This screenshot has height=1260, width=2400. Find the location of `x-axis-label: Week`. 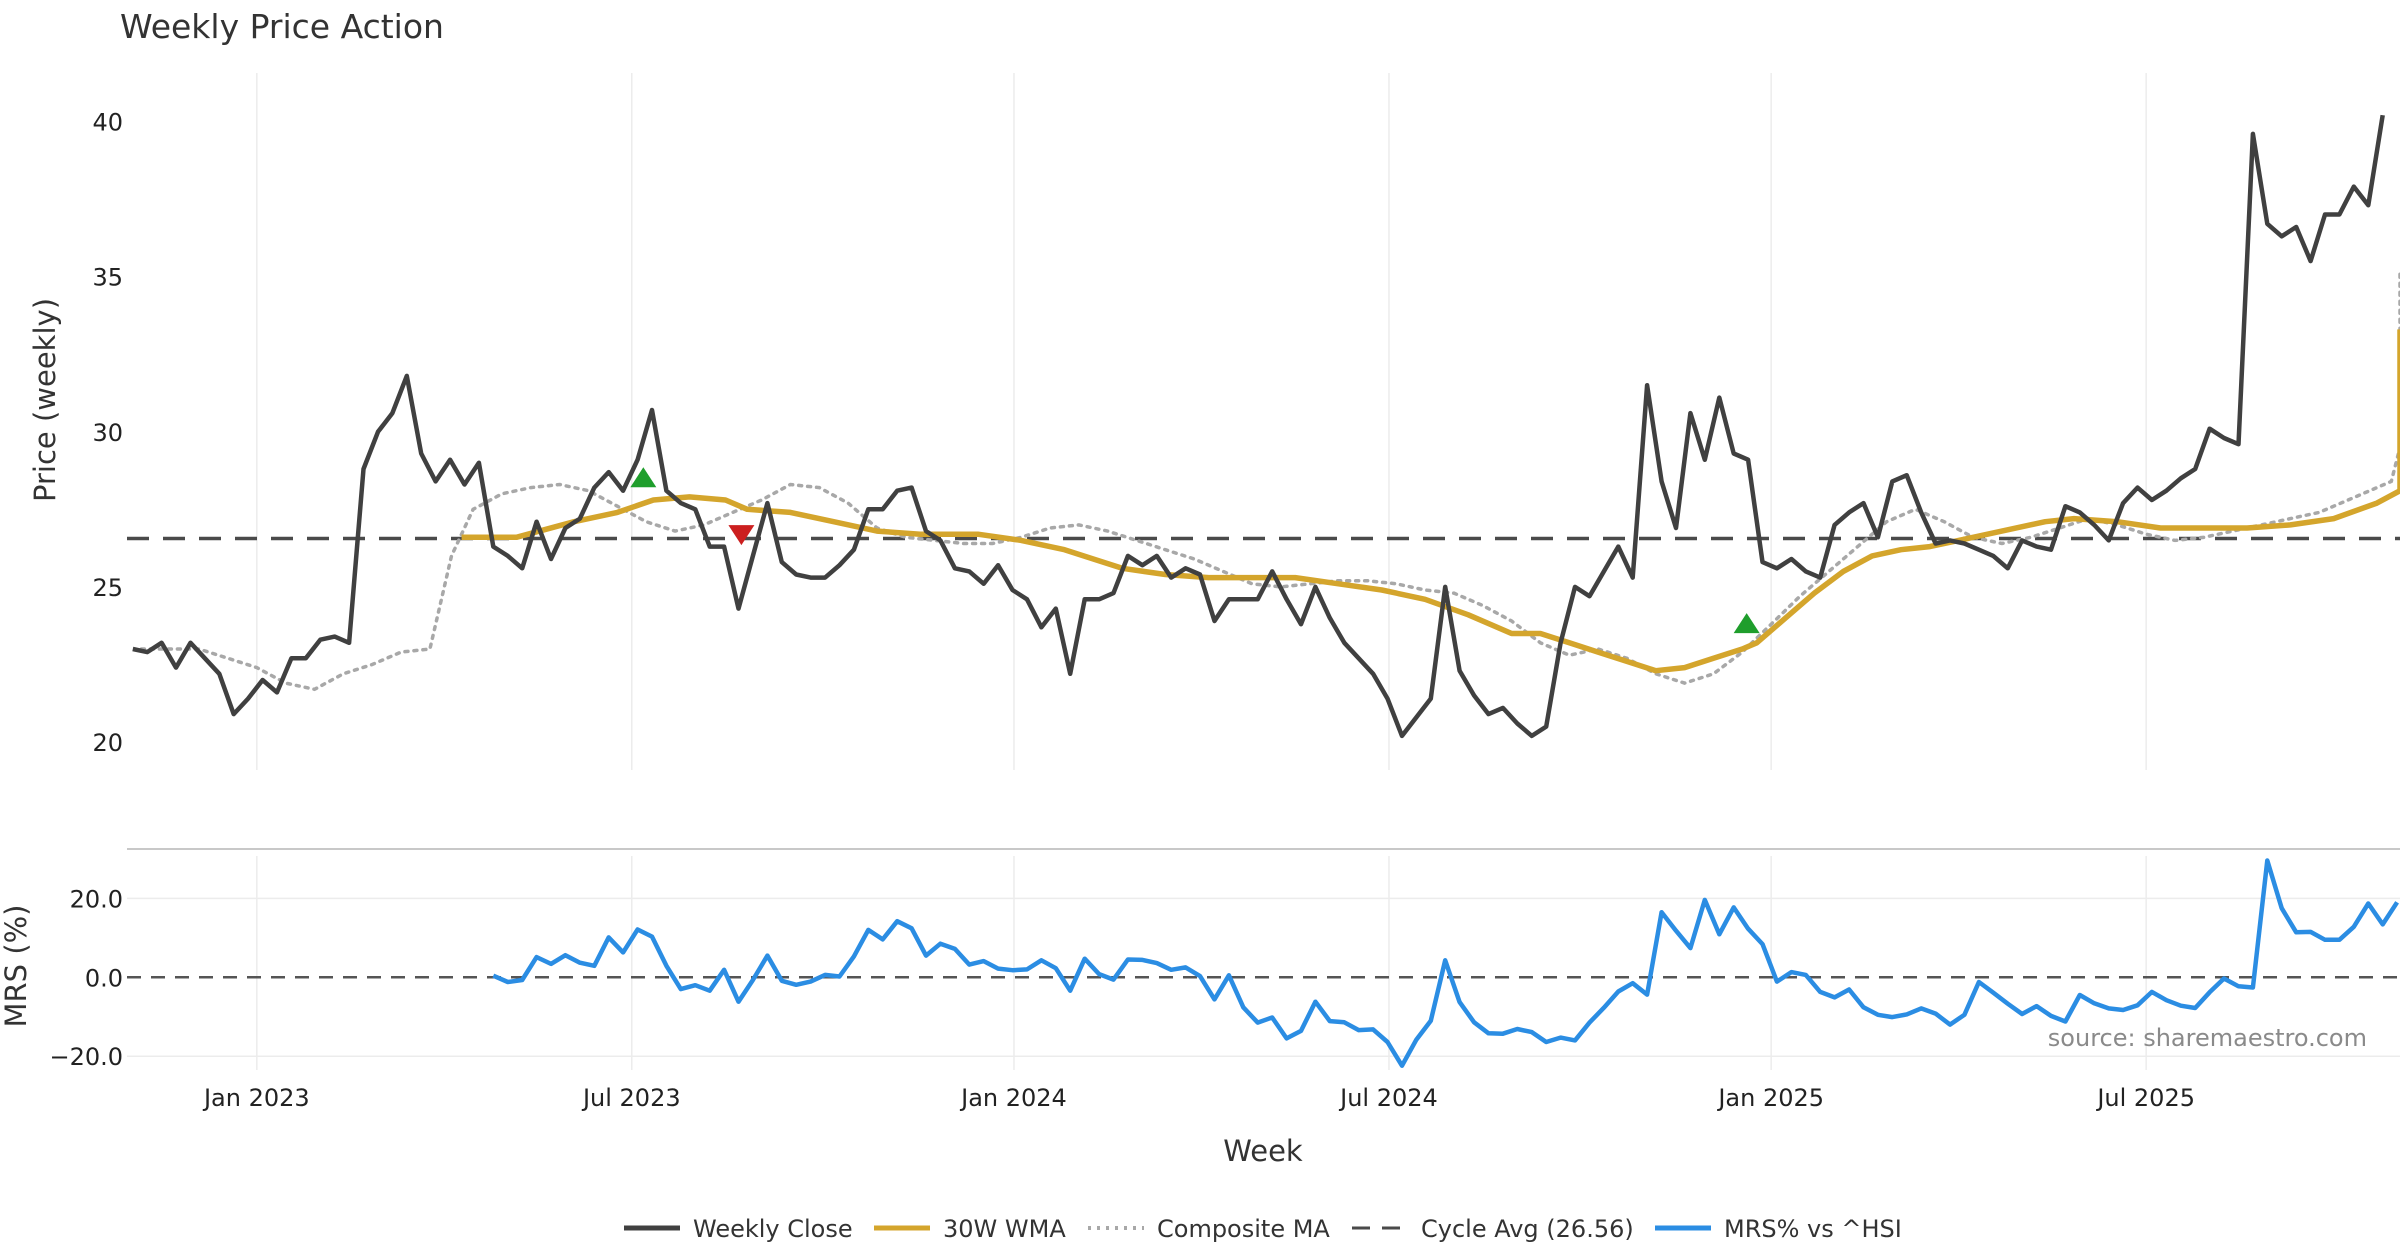

x-axis-label: Week is located at coordinates (1263, 1151).